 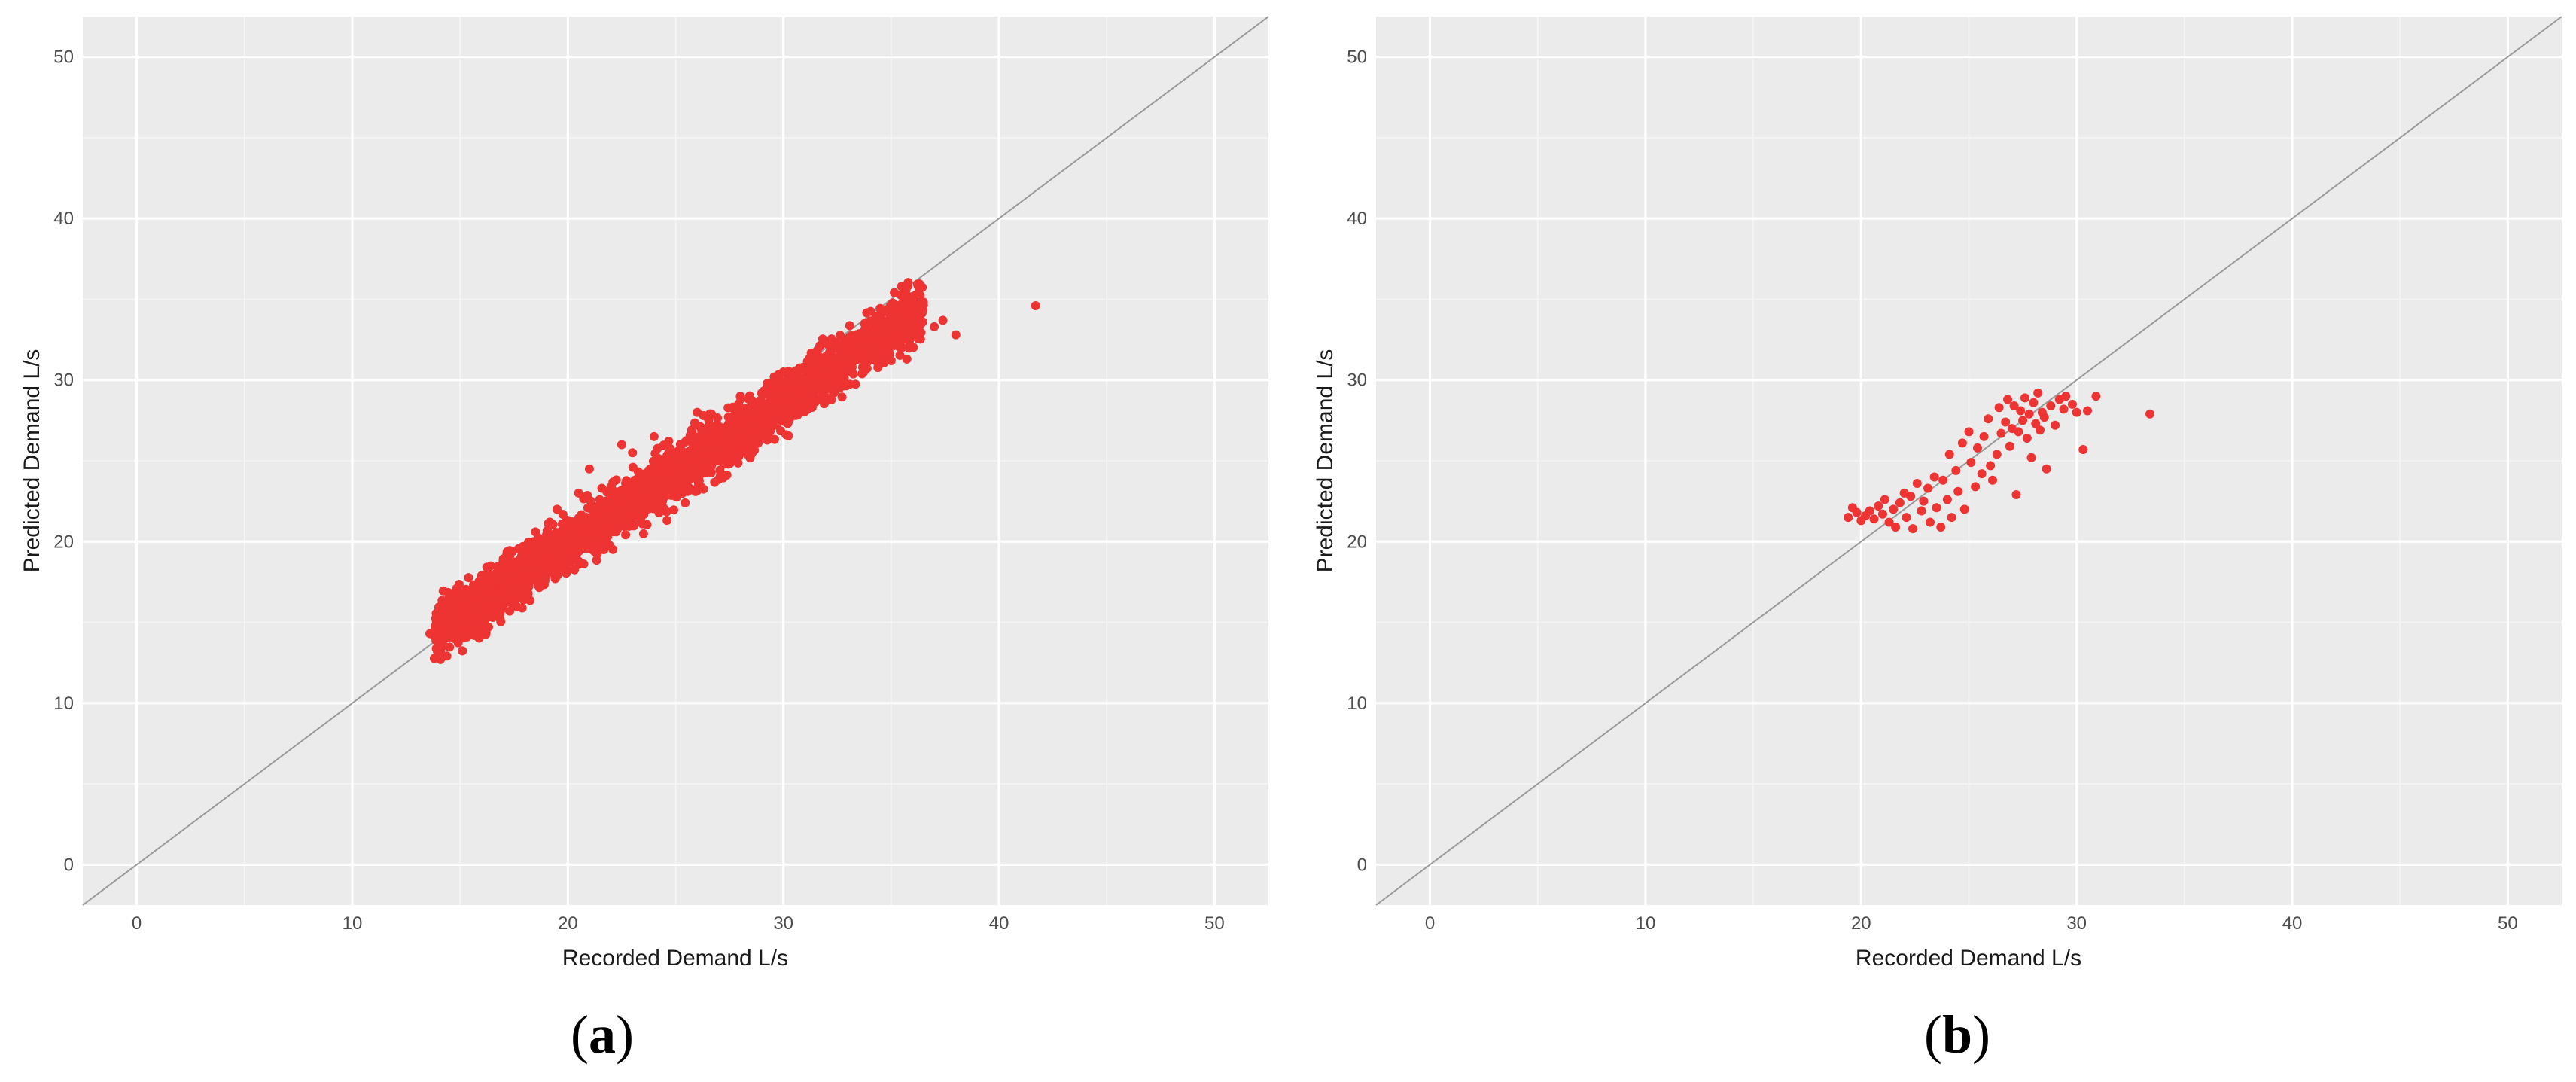 What do you see at coordinates (1933, 1034) in the screenshot?
I see `panel-label-b-open: (` at bounding box center [1933, 1034].